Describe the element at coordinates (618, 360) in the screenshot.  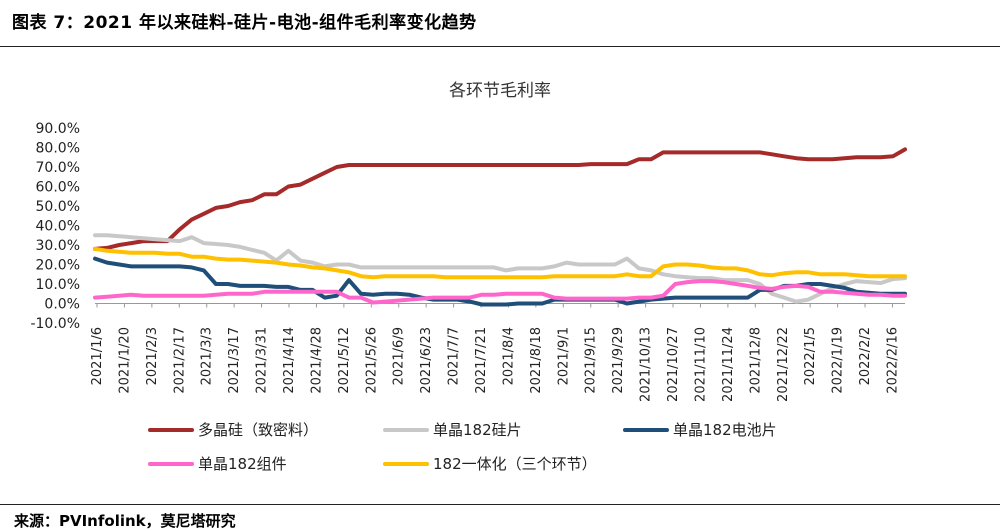
I see `x-tick-label: 2021/9/29` at that location.